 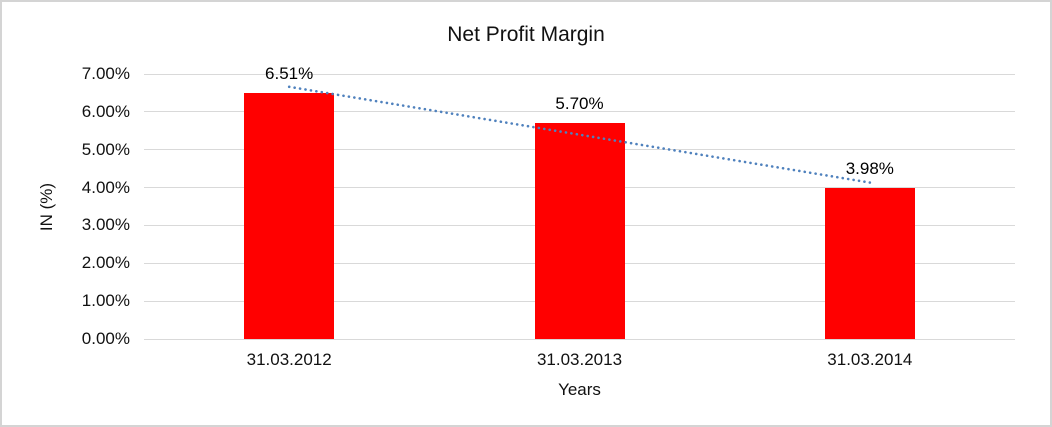 What do you see at coordinates (870, 359) in the screenshot?
I see `x-axis-category-label: 31.03.2014` at bounding box center [870, 359].